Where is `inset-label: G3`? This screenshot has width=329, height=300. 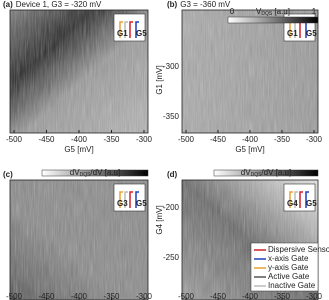 inset-label: G3 is located at coordinates (122, 203).